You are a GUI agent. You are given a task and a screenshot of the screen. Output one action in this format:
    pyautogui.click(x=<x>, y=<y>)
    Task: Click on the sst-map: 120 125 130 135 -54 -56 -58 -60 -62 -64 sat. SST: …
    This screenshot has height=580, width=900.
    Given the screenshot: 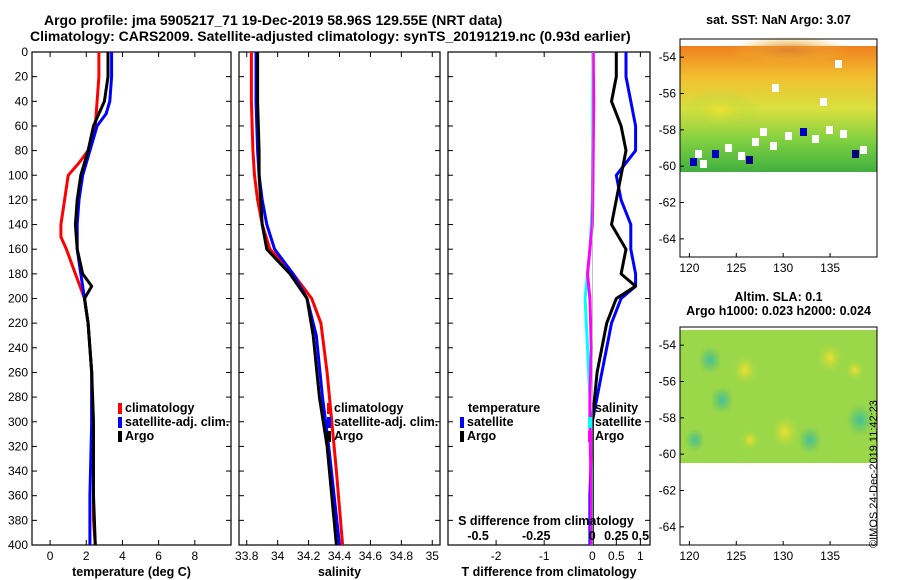 What is the action you would take?
    pyautogui.click(x=768, y=154)
    